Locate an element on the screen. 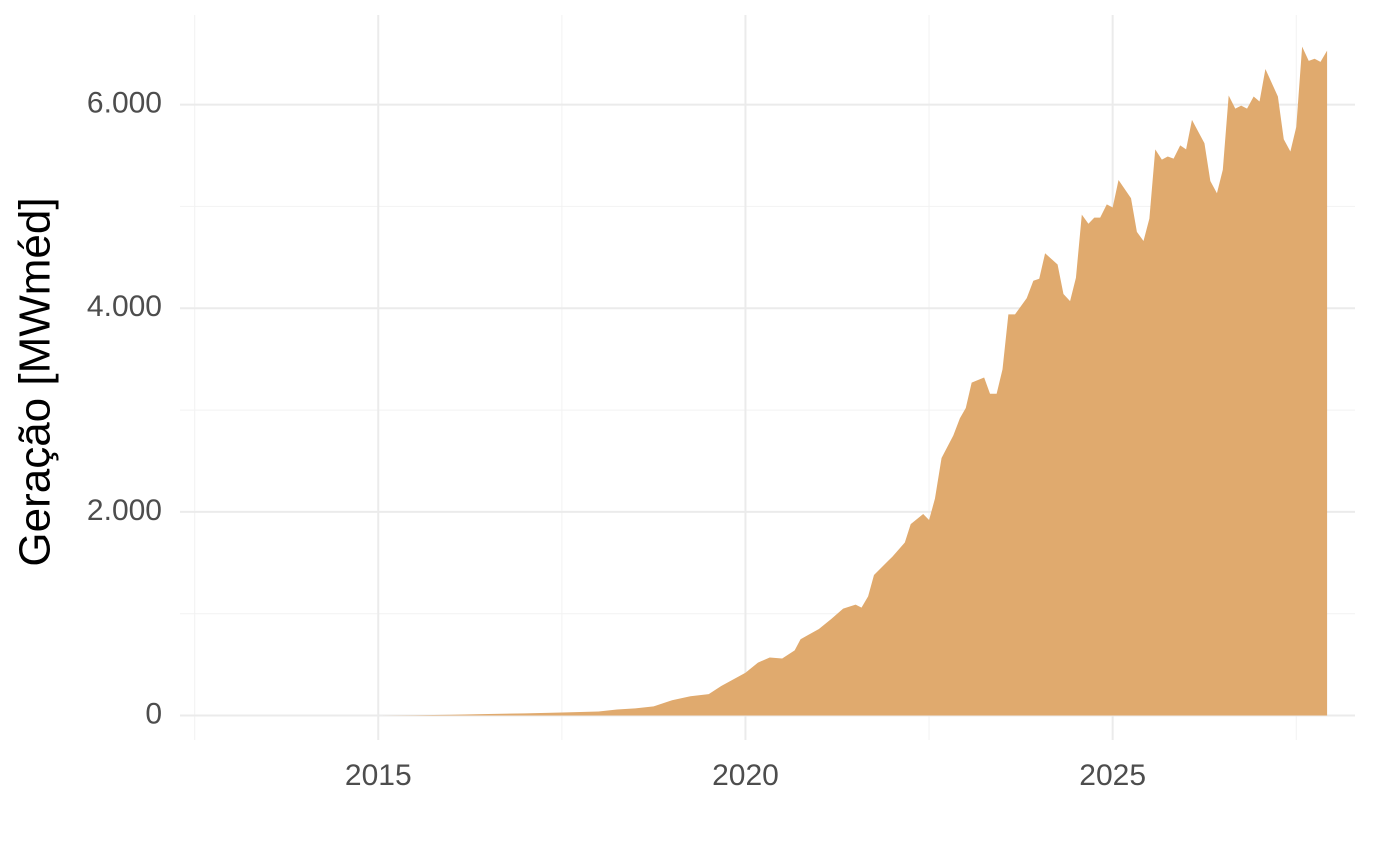 Image resolution: width=1400 pixels, height=865 pixels. x-tick-label: 2015 is located at coordinates (378, 775).